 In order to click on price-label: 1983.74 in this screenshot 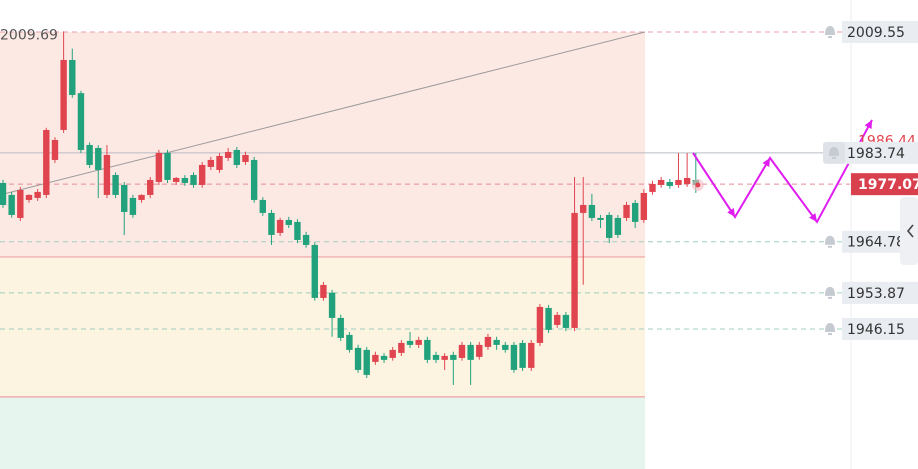, I will do `click(876, 154)`.